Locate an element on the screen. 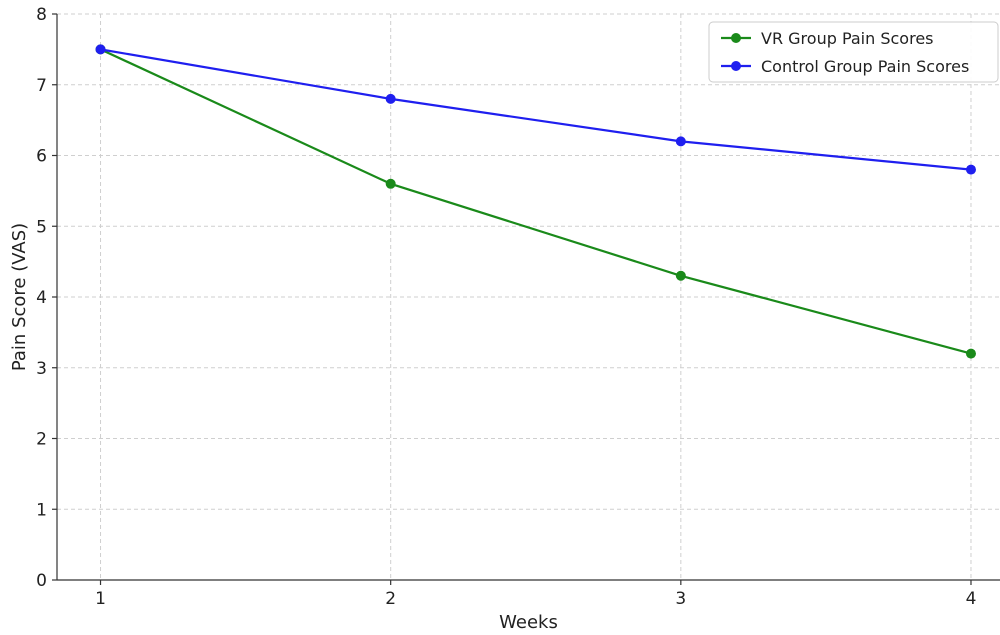  y-tick-label: 1 is located at coordinates (41, 510).